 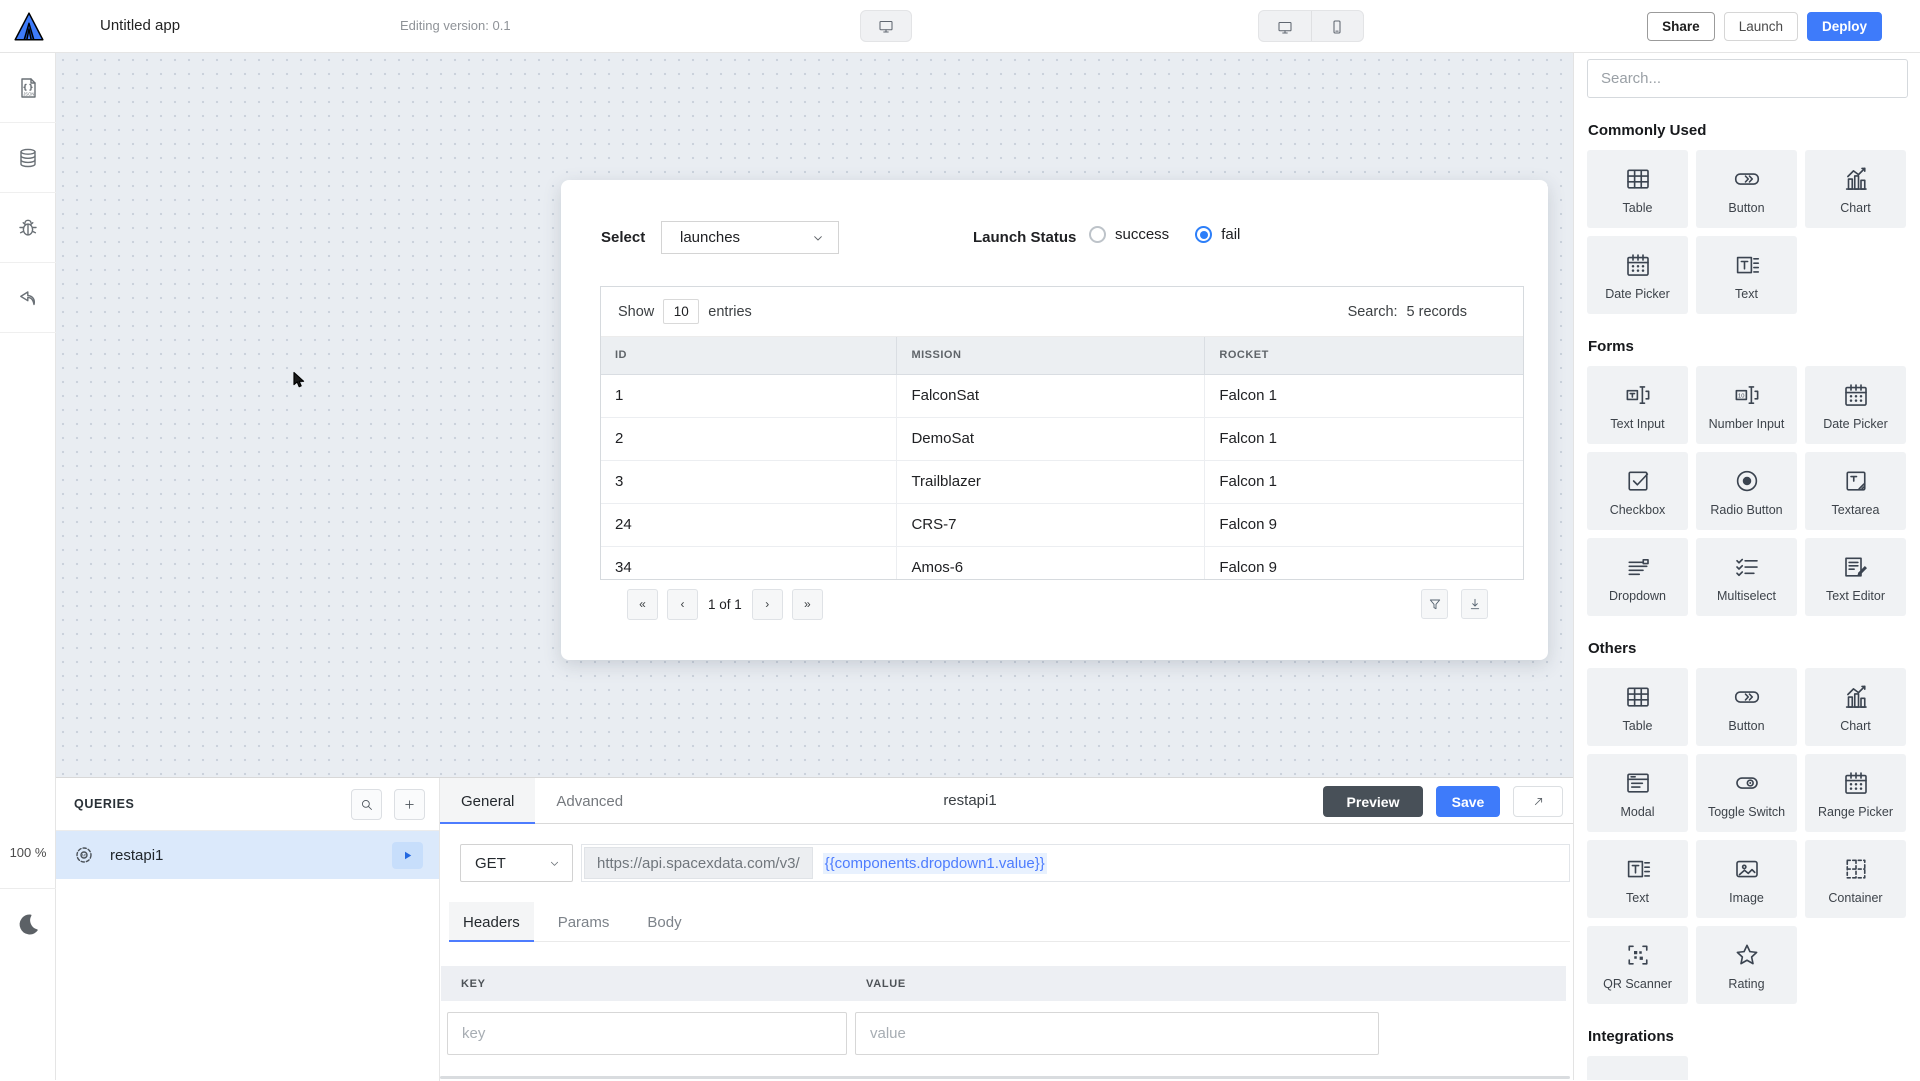 What do you see at coordinates (664, 922) in the screenshot?
I see `tab-body: Body` at bounding box center [664, 922].